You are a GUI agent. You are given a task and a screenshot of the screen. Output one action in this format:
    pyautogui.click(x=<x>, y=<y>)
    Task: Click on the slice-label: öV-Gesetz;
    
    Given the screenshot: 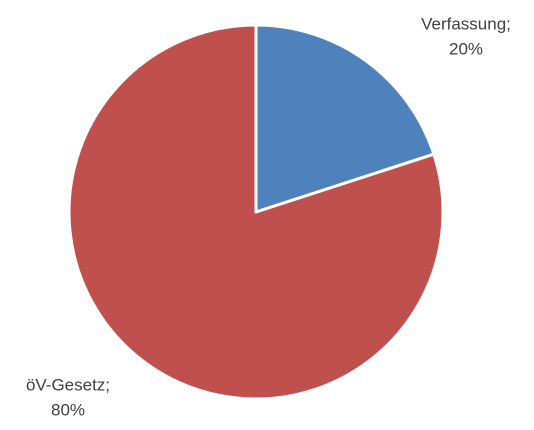 What is the action you would take?
    pyautogui.click(x=68, y=384)
    